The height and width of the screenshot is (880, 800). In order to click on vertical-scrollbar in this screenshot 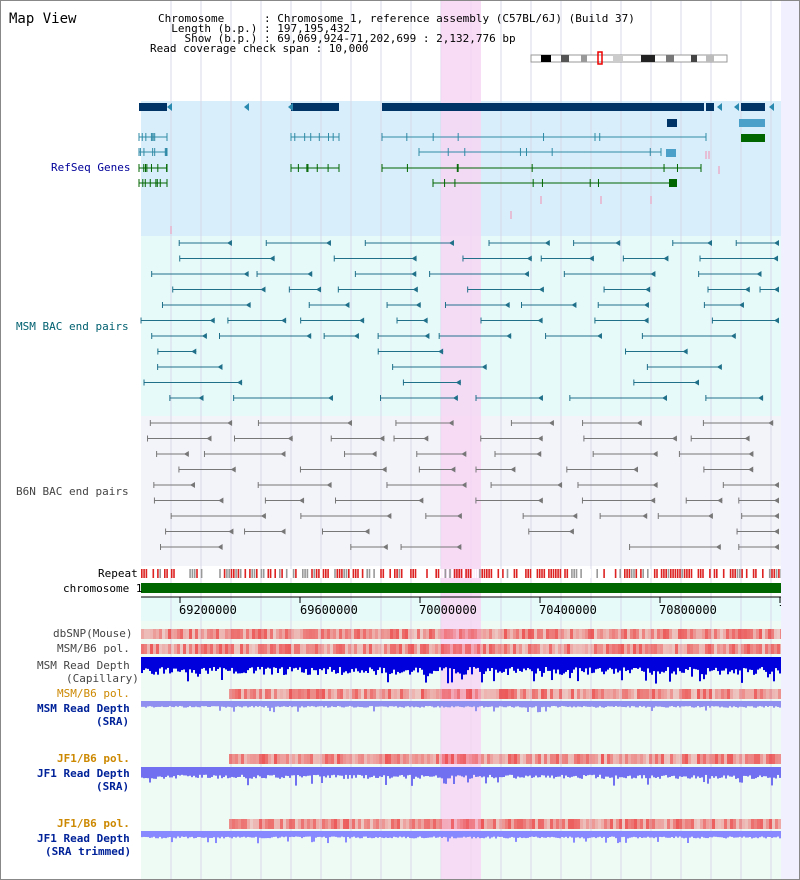, I will do `click(790, 440)`.